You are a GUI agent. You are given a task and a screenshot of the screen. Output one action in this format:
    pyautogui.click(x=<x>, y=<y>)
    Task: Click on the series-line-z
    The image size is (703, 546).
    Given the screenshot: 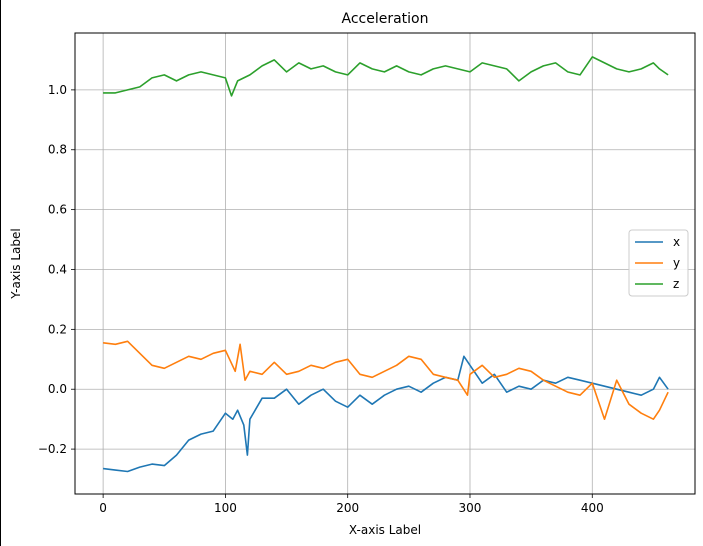 What is the action you would take?
    pyautogui.click(x=386, y=76)
    